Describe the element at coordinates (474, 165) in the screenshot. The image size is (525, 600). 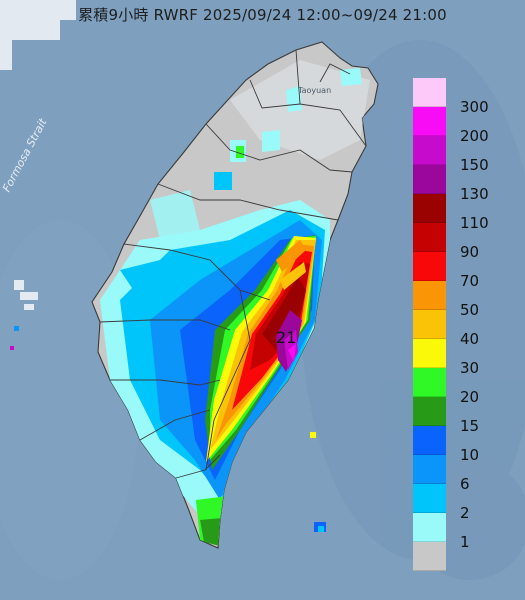
I see `legend-label: 150` at that location.